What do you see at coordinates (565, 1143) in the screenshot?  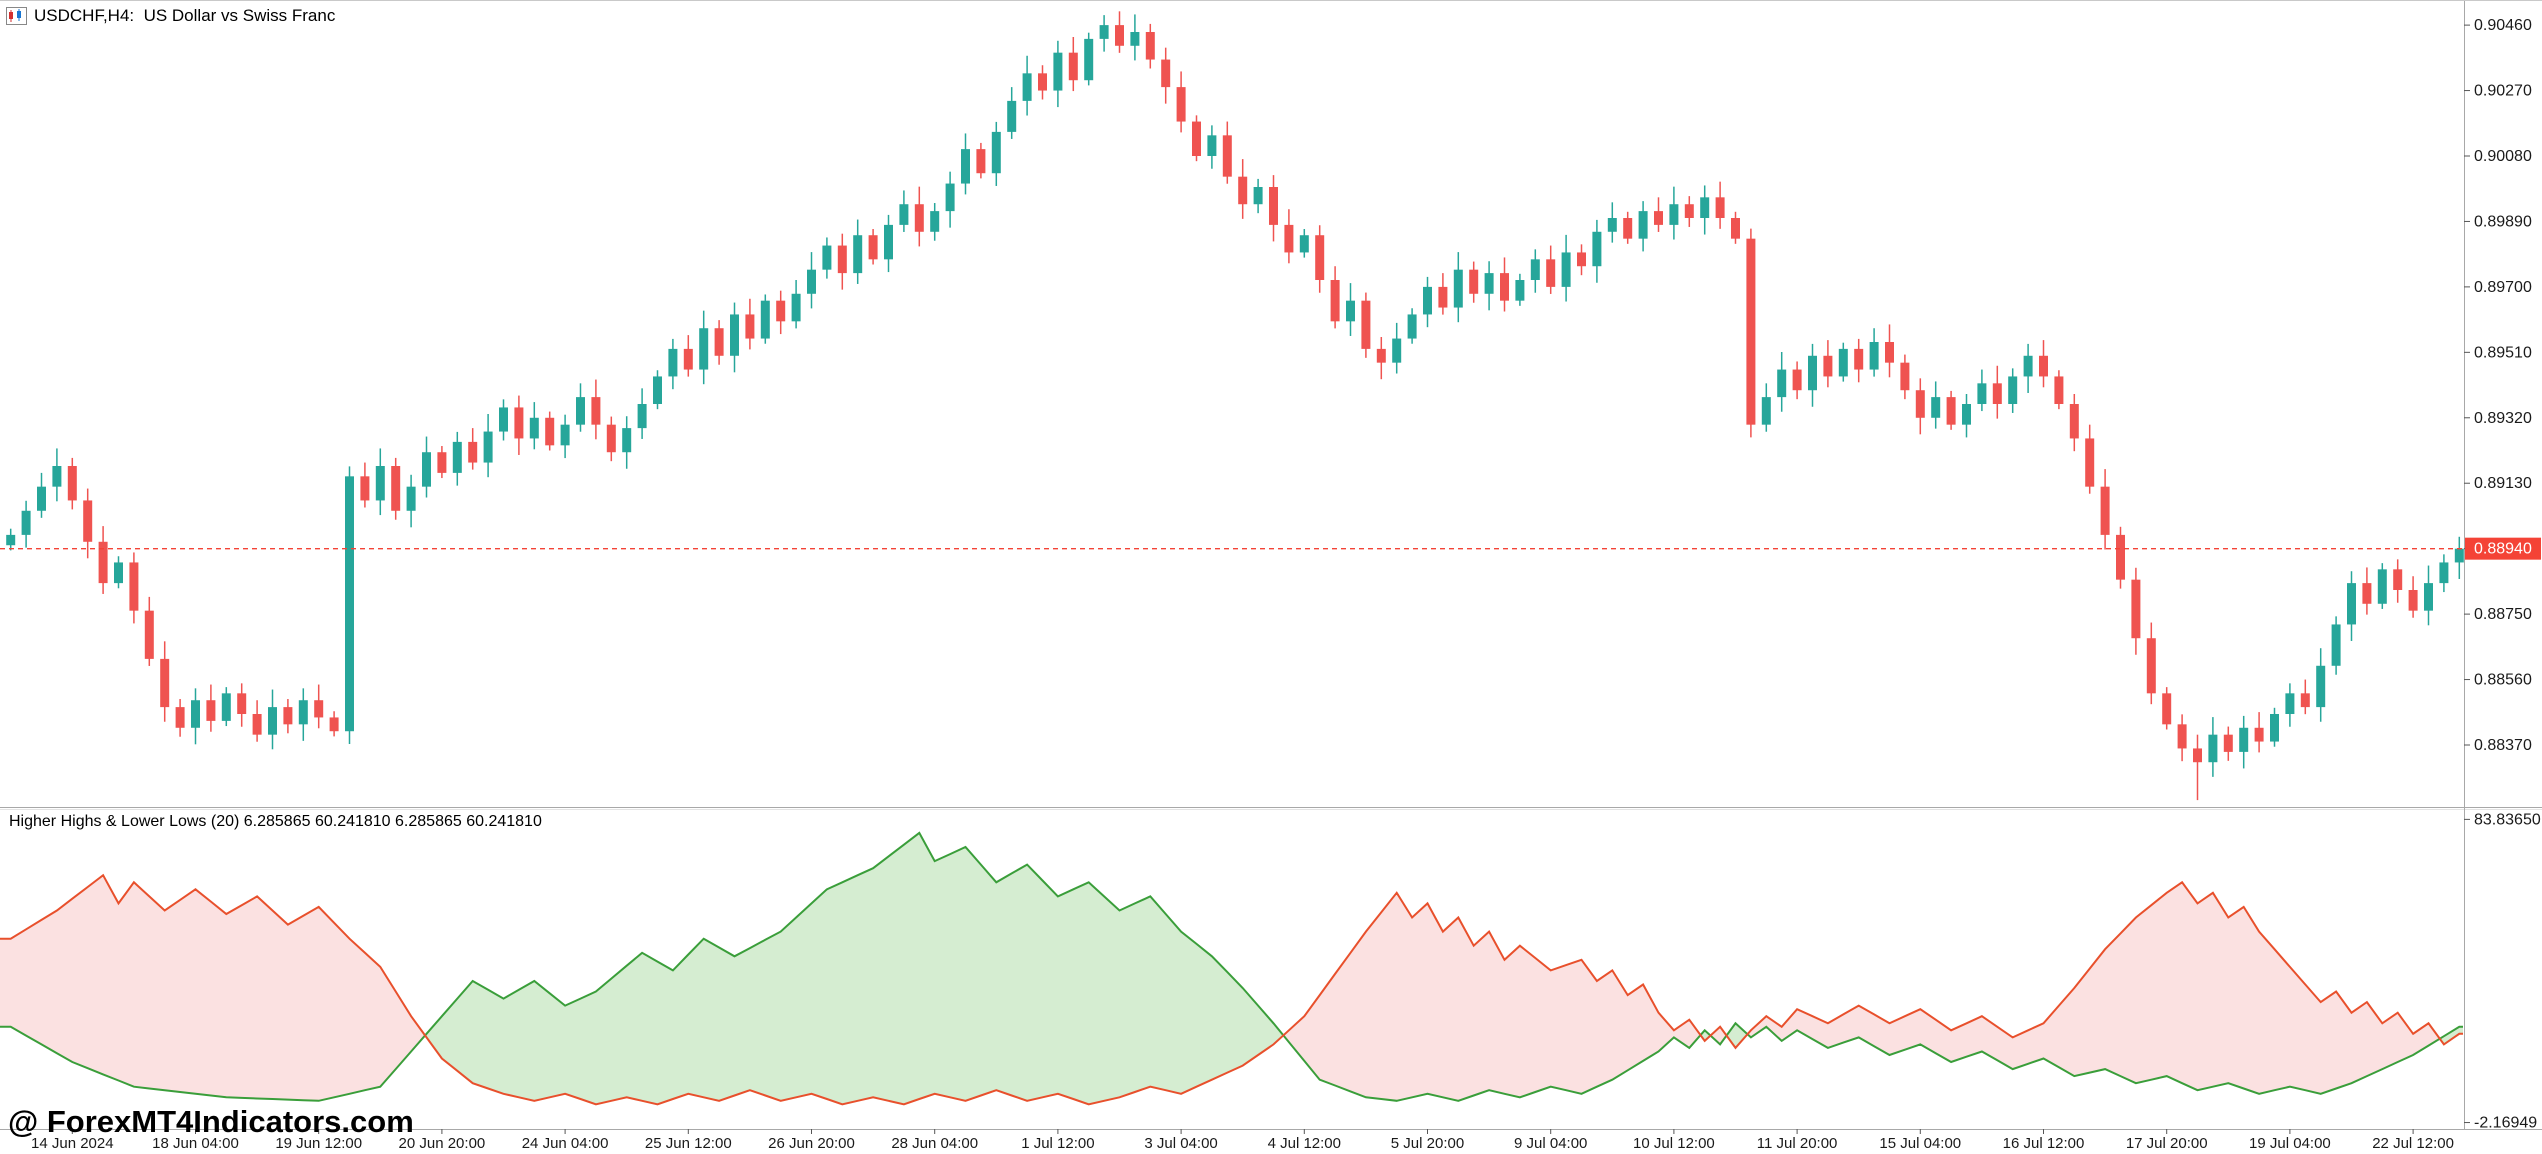 I see `svg-text: 24 Jun 04:00` at bounding box center [565, 1143].